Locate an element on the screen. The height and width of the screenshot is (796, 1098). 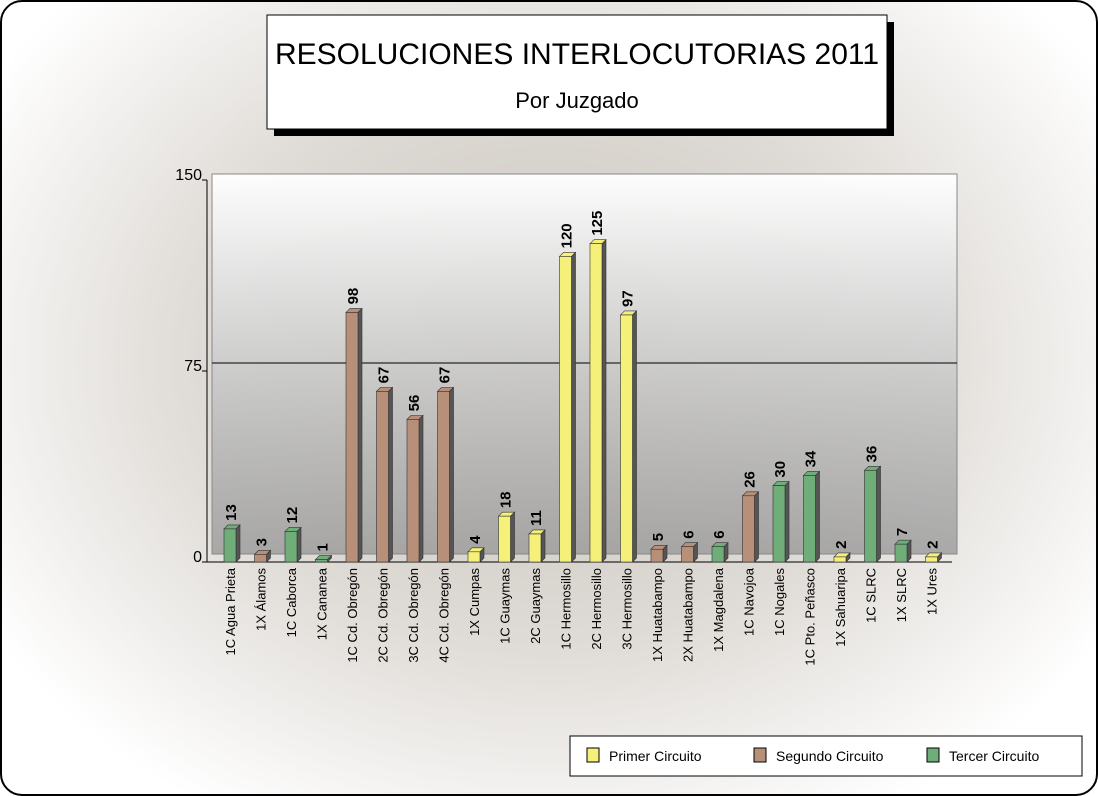
x-tick-label: 1X Cananea is located at coordinates (322, 603).